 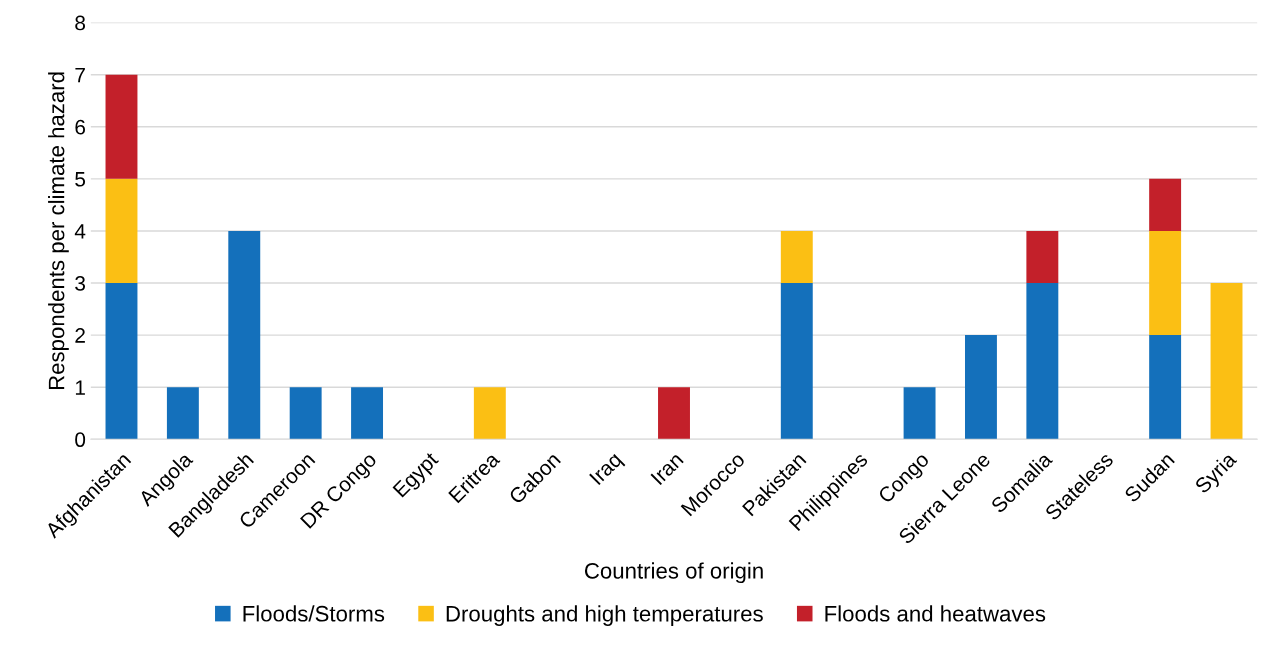 I want to click on y-tick-label: 0, so click(x=80, y=440).